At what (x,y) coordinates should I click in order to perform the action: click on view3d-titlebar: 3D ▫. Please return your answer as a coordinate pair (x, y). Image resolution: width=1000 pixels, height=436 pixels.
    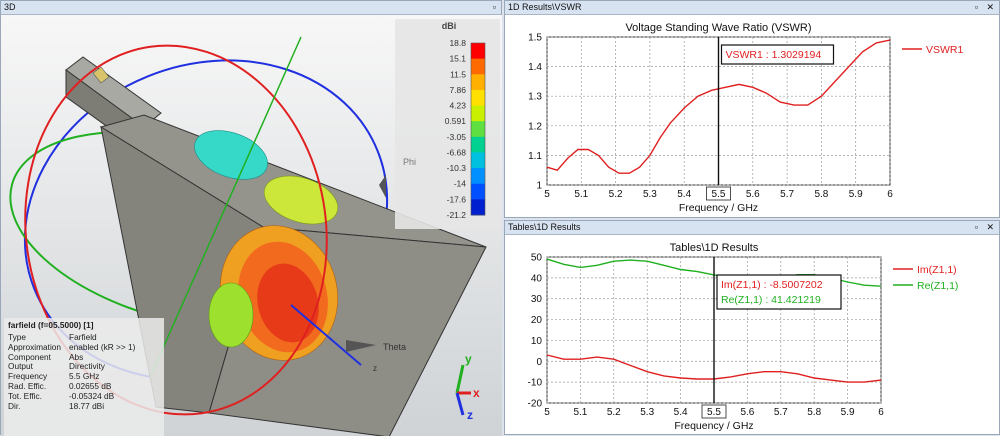
    Looking at the image, I should click on (251, 8).